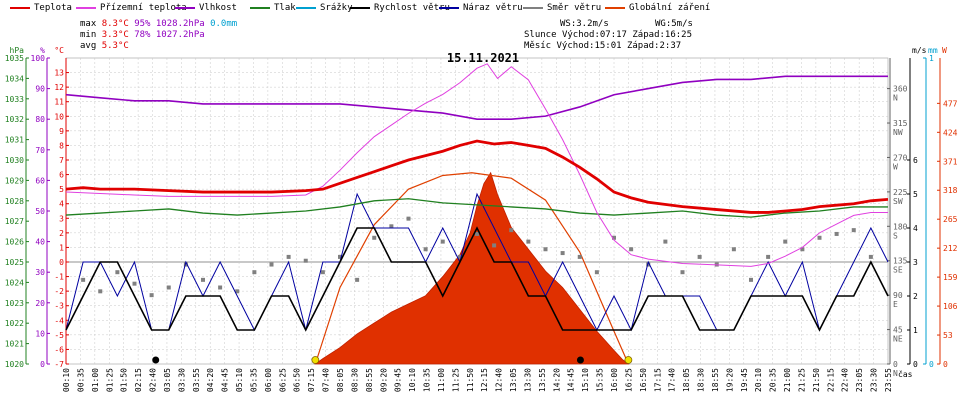 The height and width of the screenshot is (400, 966). I want to click on x-tick-label: 20:35, so click(773, 380).